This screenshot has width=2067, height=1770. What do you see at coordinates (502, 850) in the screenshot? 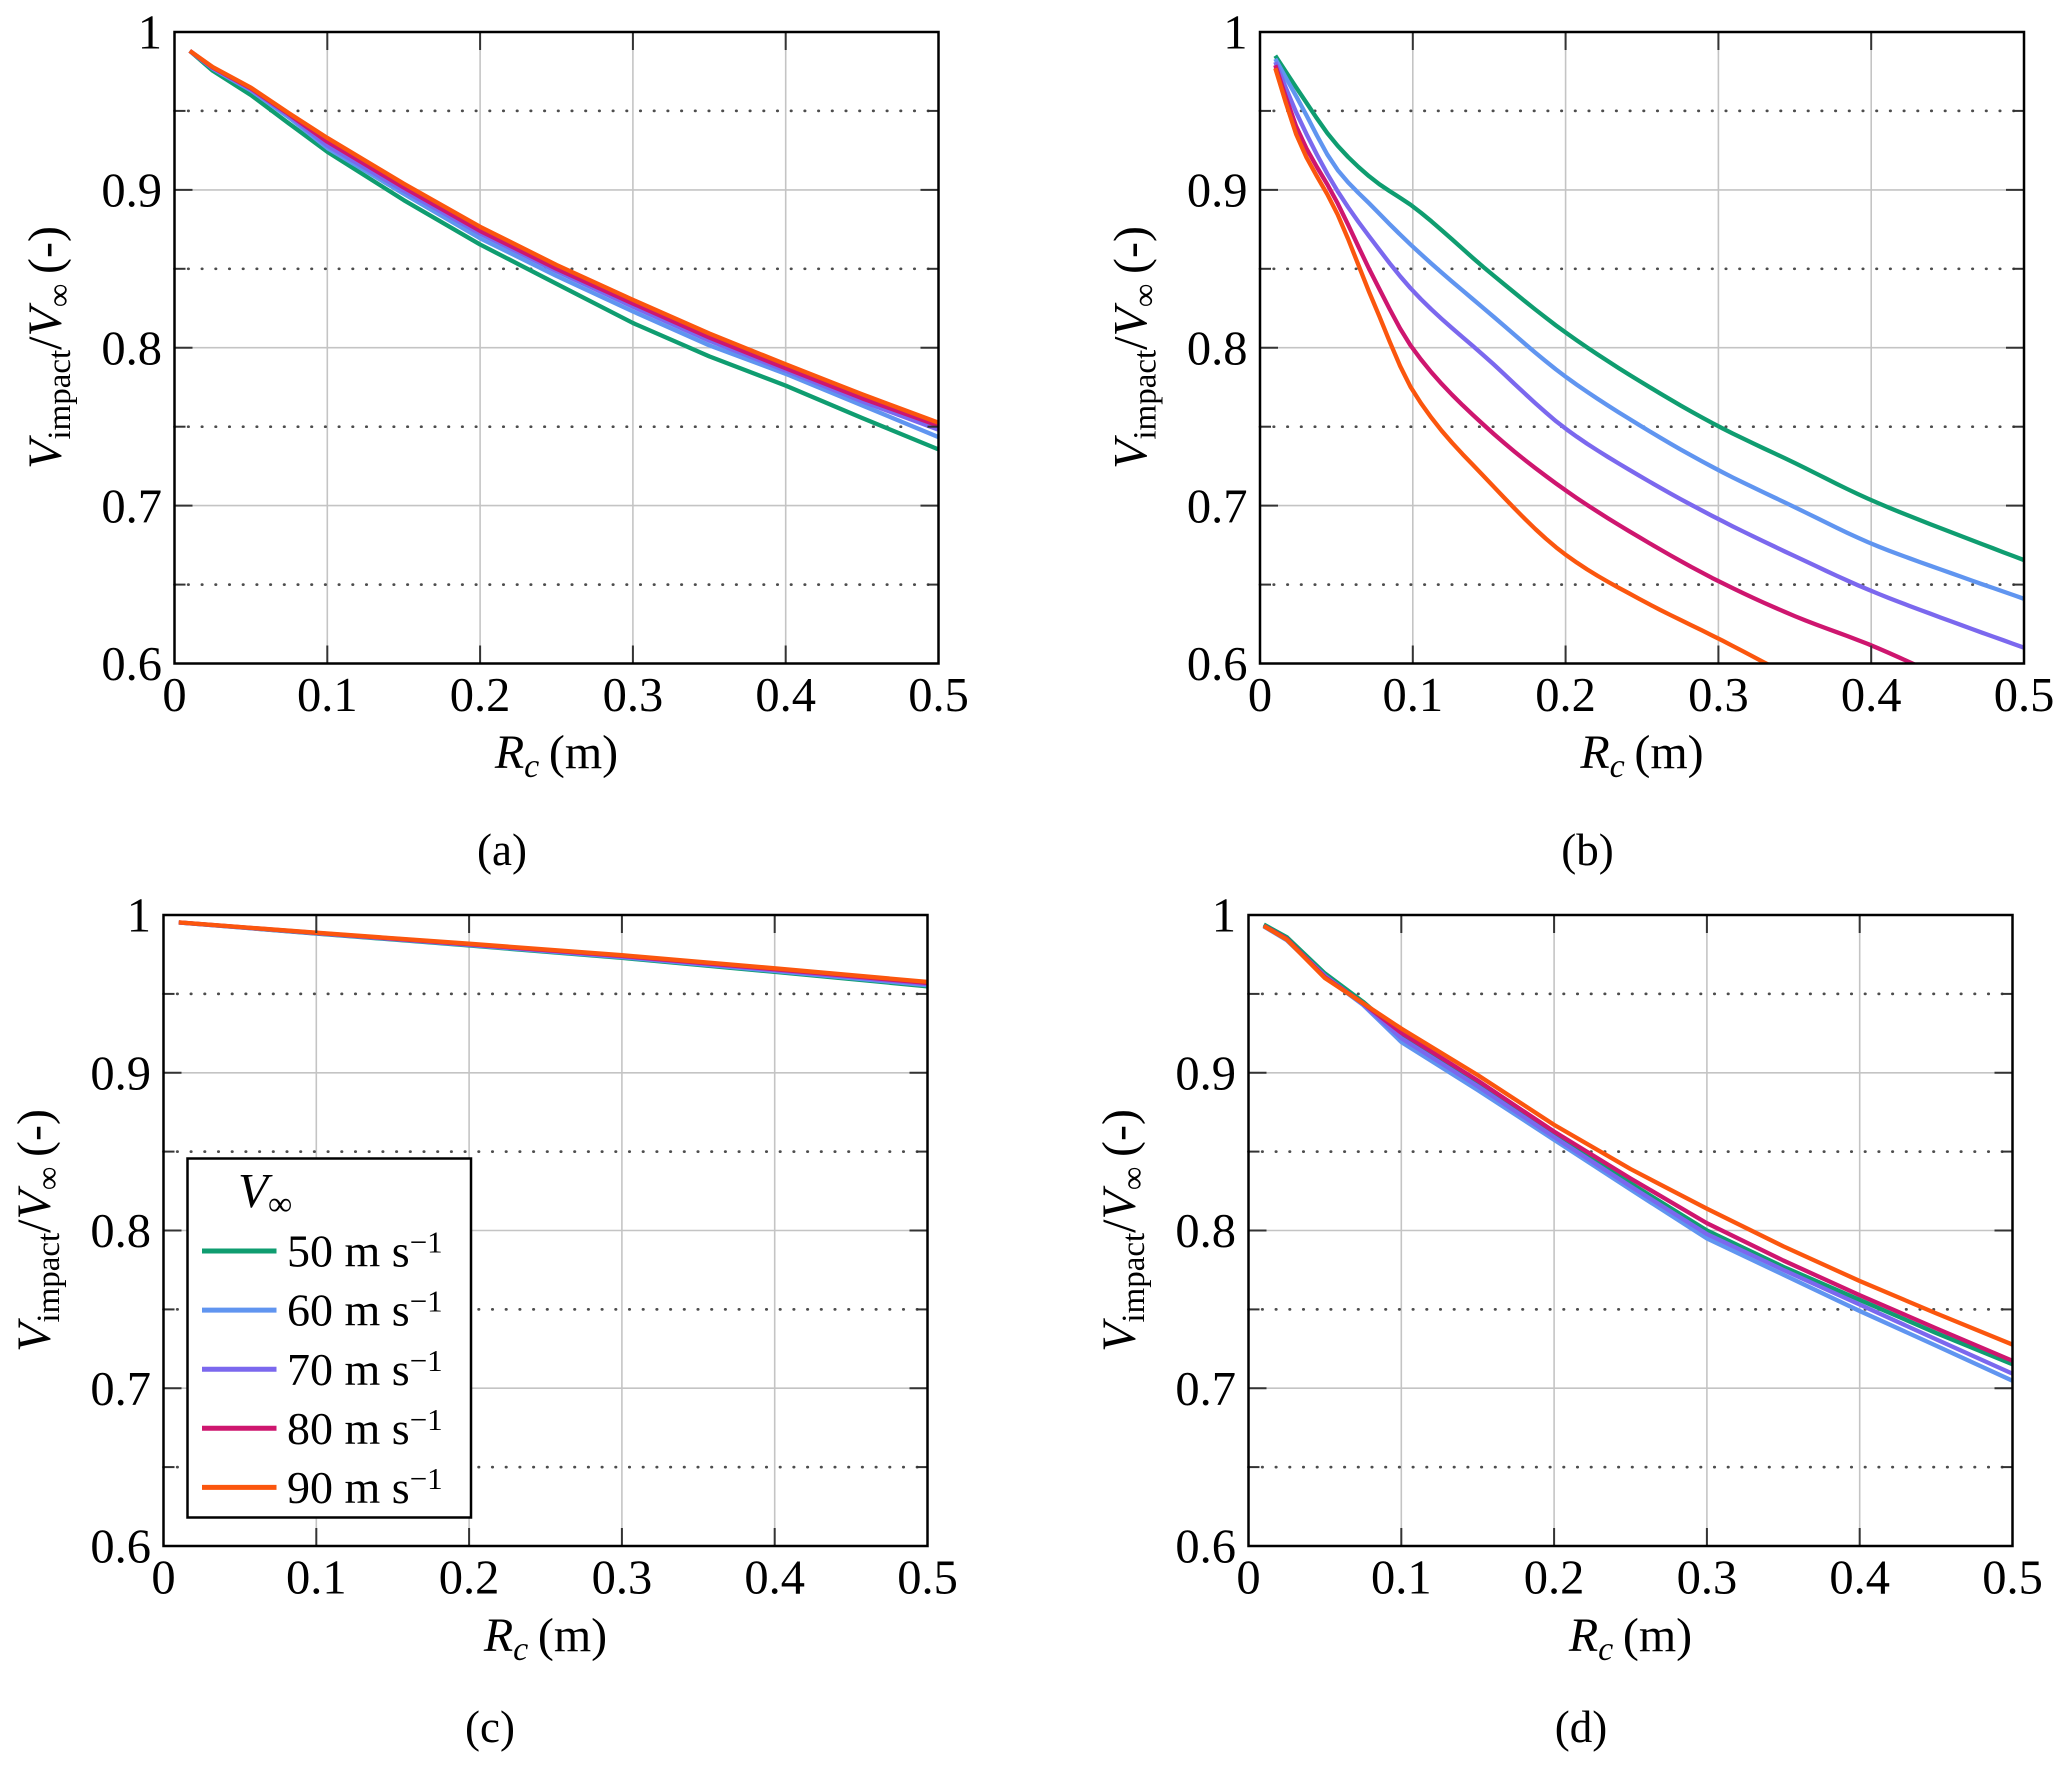
I see `svg-text: (a)` at bounding box center [502, 850].